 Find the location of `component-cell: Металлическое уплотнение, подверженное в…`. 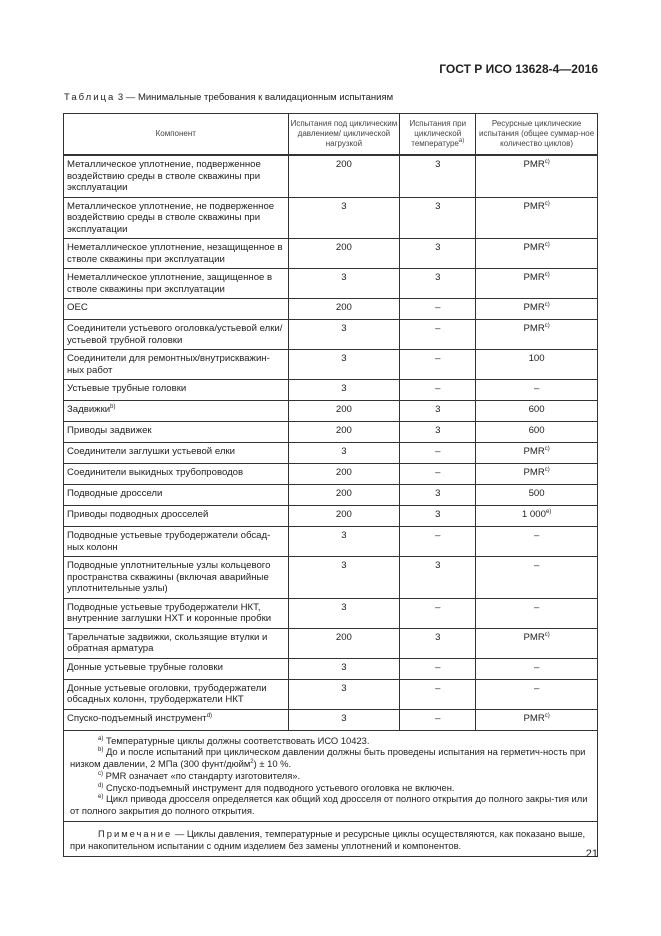

component-cell: Металлическое уплотнение, подверженное в… is located at coordinates (176, 176).